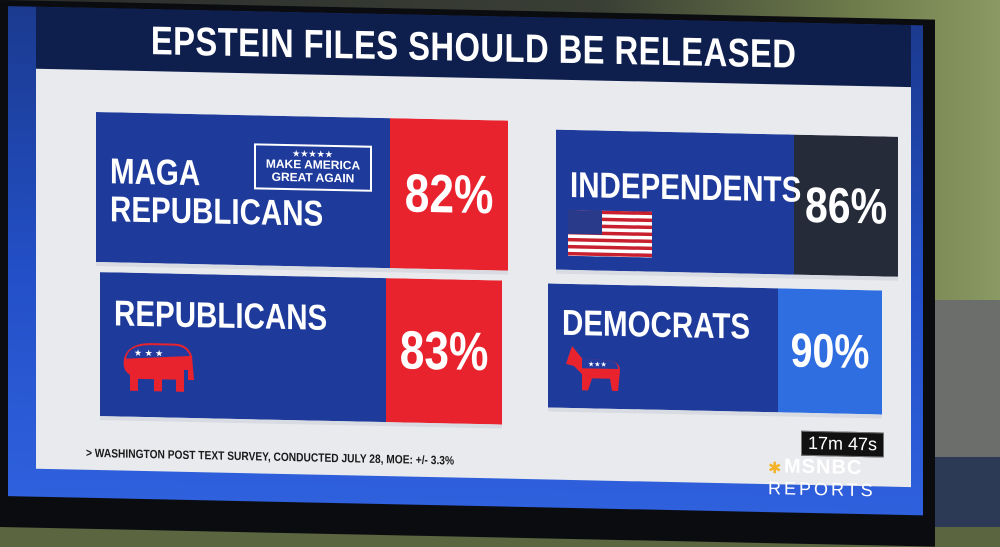  I want to click on card-value: 82%, so click(449, 194).